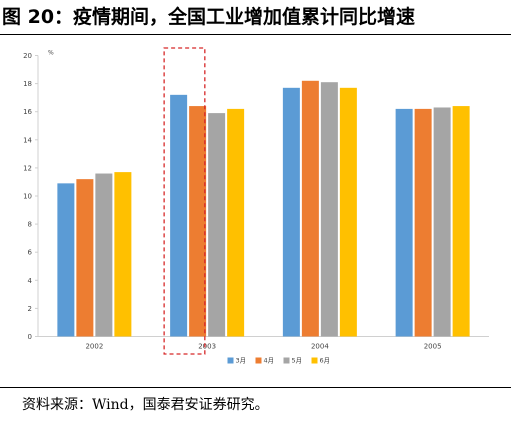 The width and height of the screenshot is (511, 425). Describe the element at coordinates (51, 53) in the screenshot. I see `y-axis-unit: %` at that location.